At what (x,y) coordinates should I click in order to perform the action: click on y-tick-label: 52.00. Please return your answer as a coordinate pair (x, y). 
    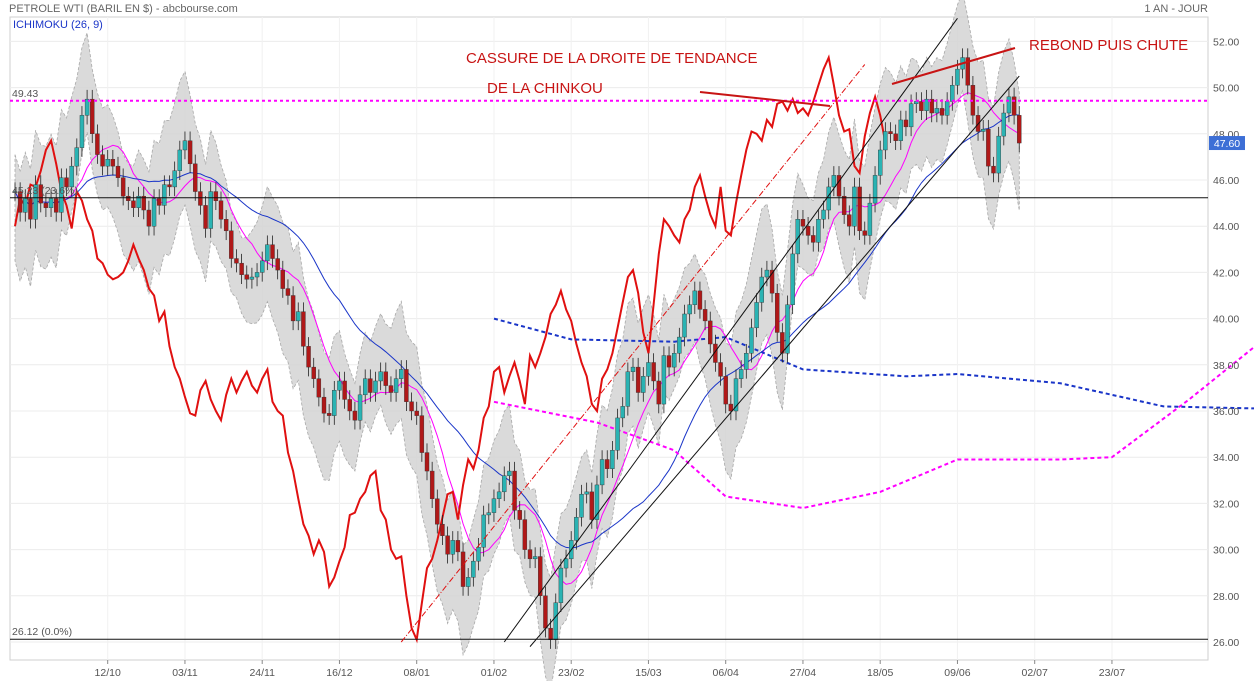
    Looking at the image, I should click on (1226, 42).